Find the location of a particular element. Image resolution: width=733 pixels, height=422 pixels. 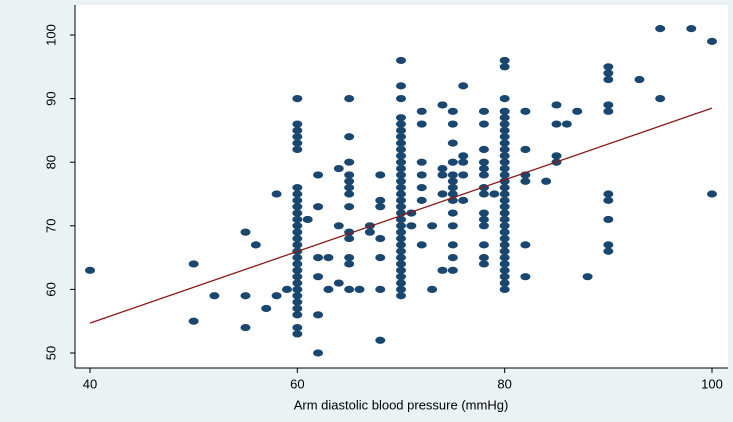

y-tick-label: 80 is located at coordinates (50, 162).